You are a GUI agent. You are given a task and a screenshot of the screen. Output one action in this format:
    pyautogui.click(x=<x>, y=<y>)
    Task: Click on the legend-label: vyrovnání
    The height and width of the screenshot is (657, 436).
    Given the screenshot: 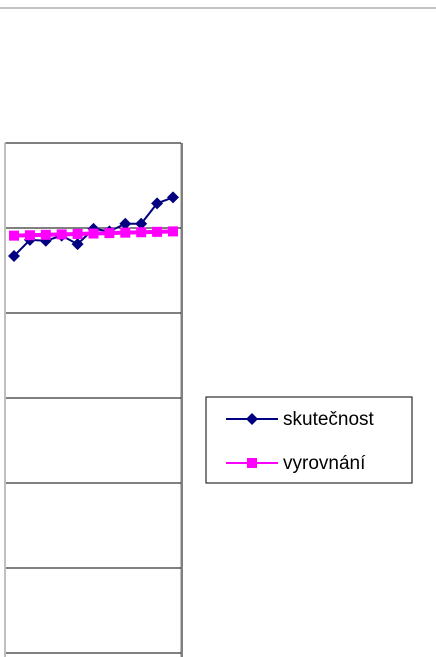 What is the action you would take?
    pyautogui.click(x=324, y=463)
    